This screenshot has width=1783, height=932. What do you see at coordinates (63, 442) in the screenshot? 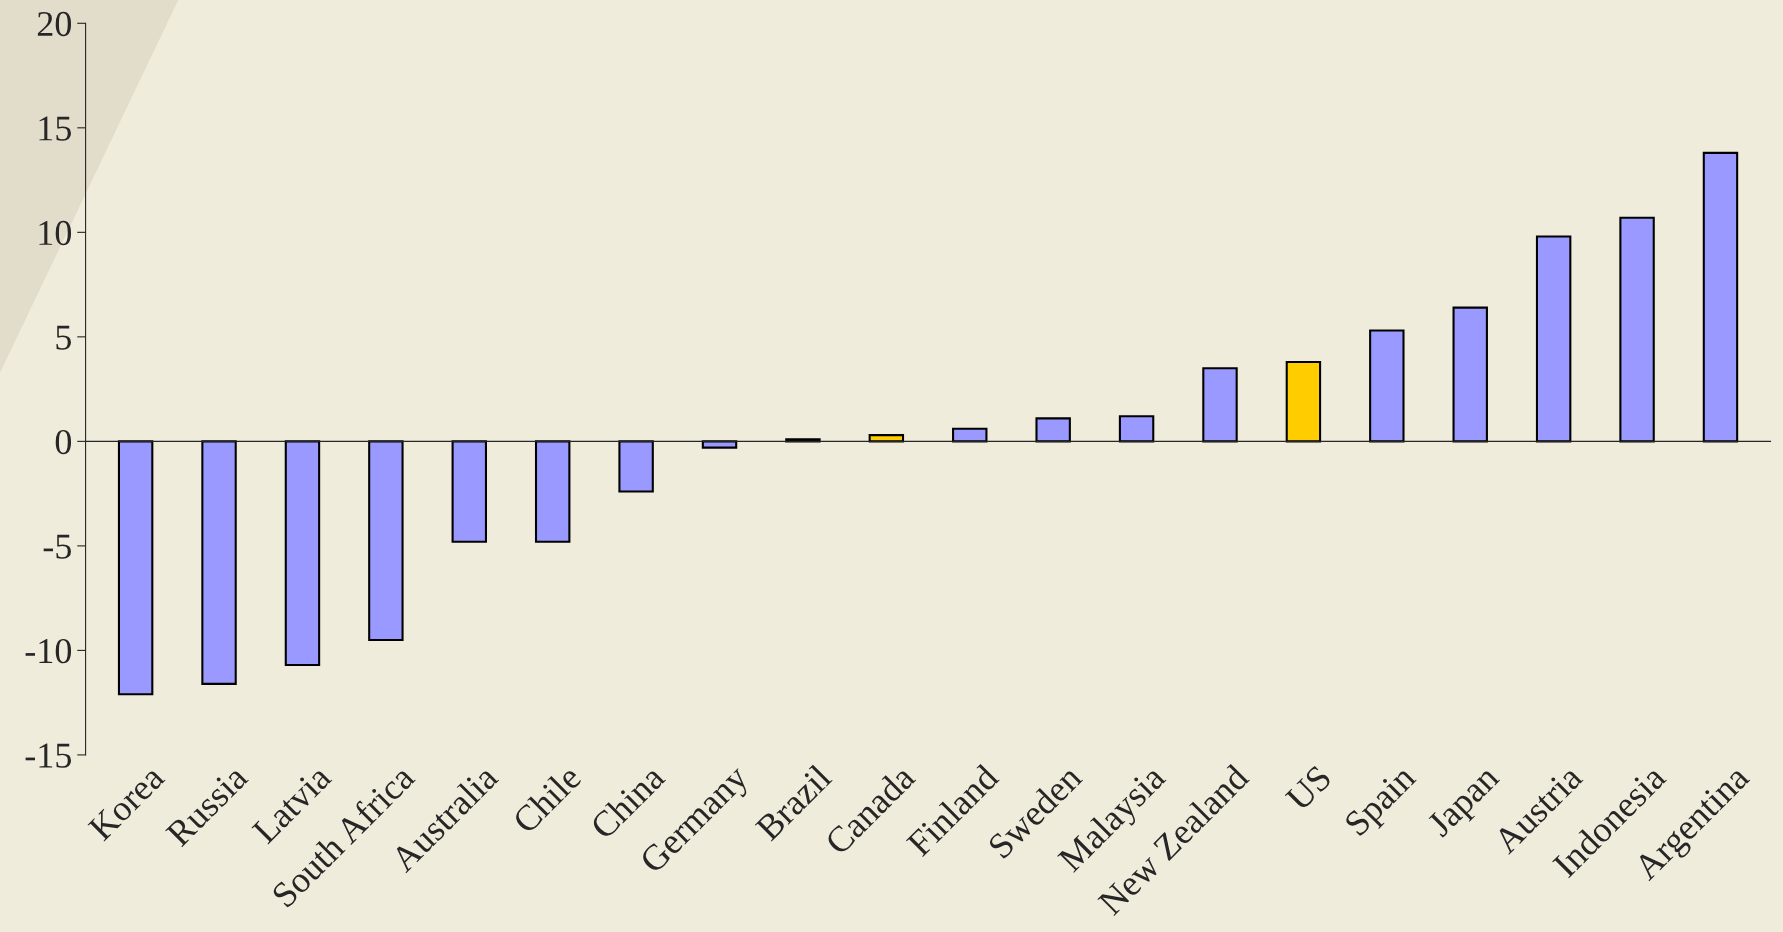
I see `y-tick-label: 0` at bounding box center [63, 442].